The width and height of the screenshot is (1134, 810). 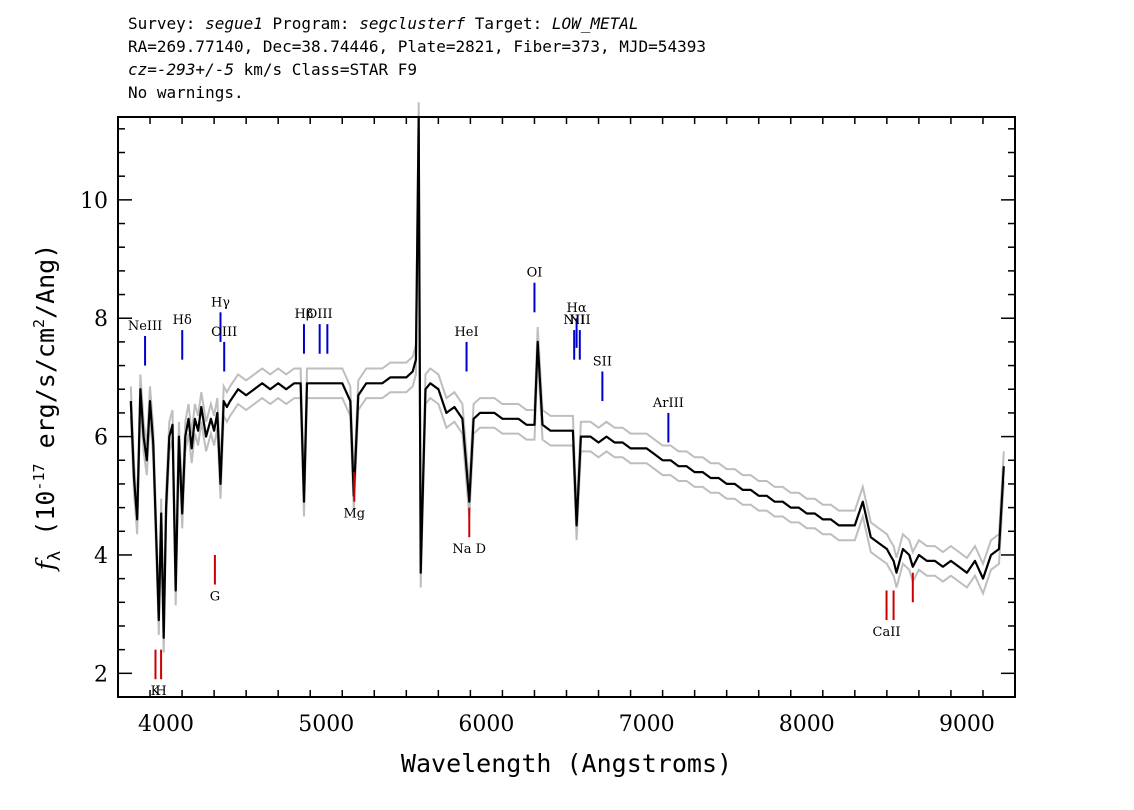 I want to click on line-label: OI, so click(x=535, y=273).